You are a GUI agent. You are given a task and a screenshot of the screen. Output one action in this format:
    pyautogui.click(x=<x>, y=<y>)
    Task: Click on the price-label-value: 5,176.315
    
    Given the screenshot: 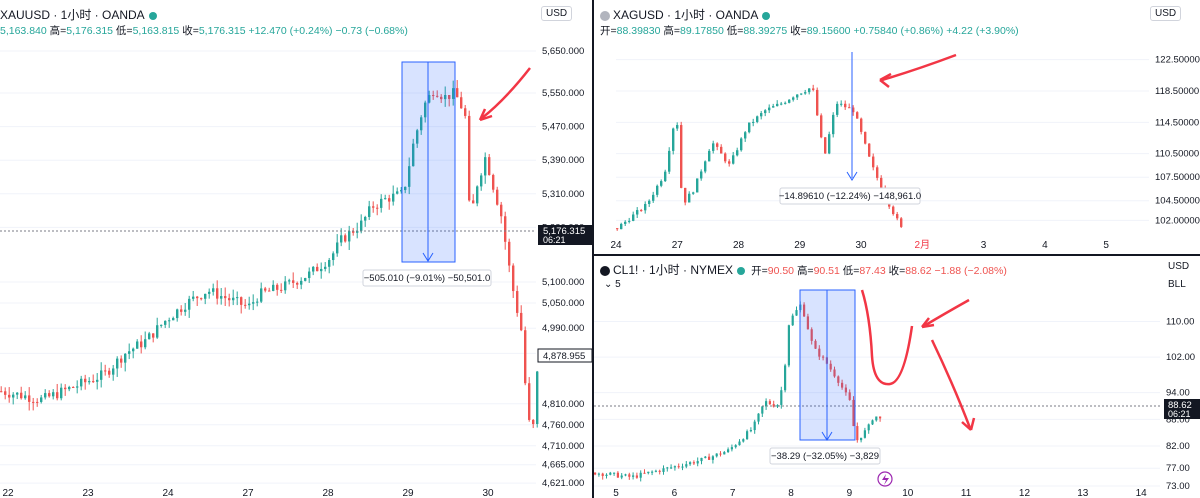 What is the action you would take?
    pyautogui.click(x=564, y=231)
    